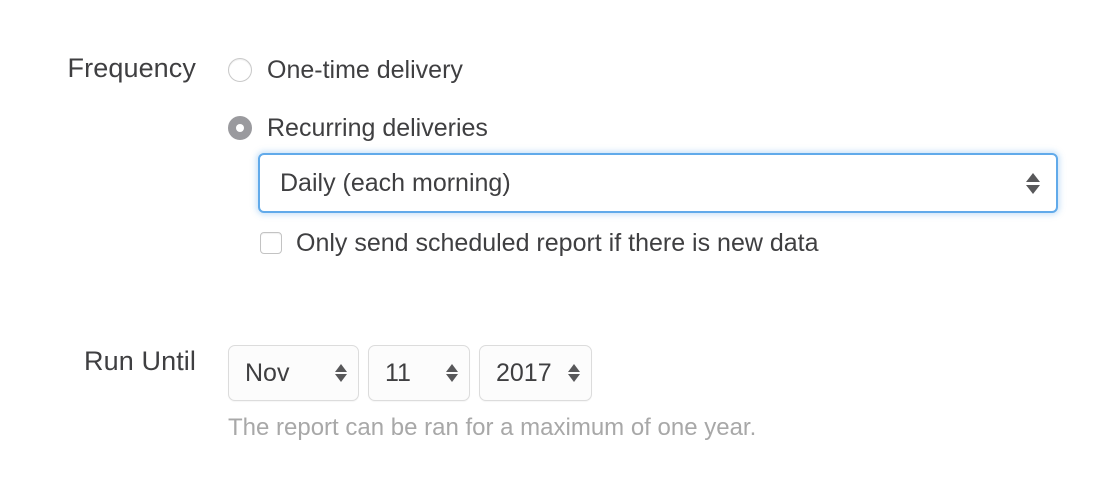  I want to click on run-until-row: Run Until Nov 11, so click(378, 393).